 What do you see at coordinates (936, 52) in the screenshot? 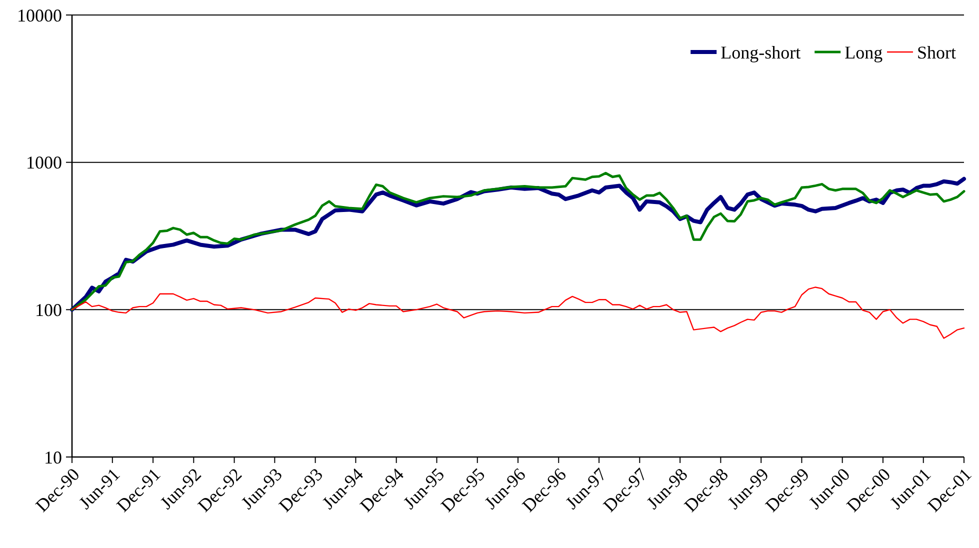
I see `legend-label: Short` at bounding box center [936, 52].